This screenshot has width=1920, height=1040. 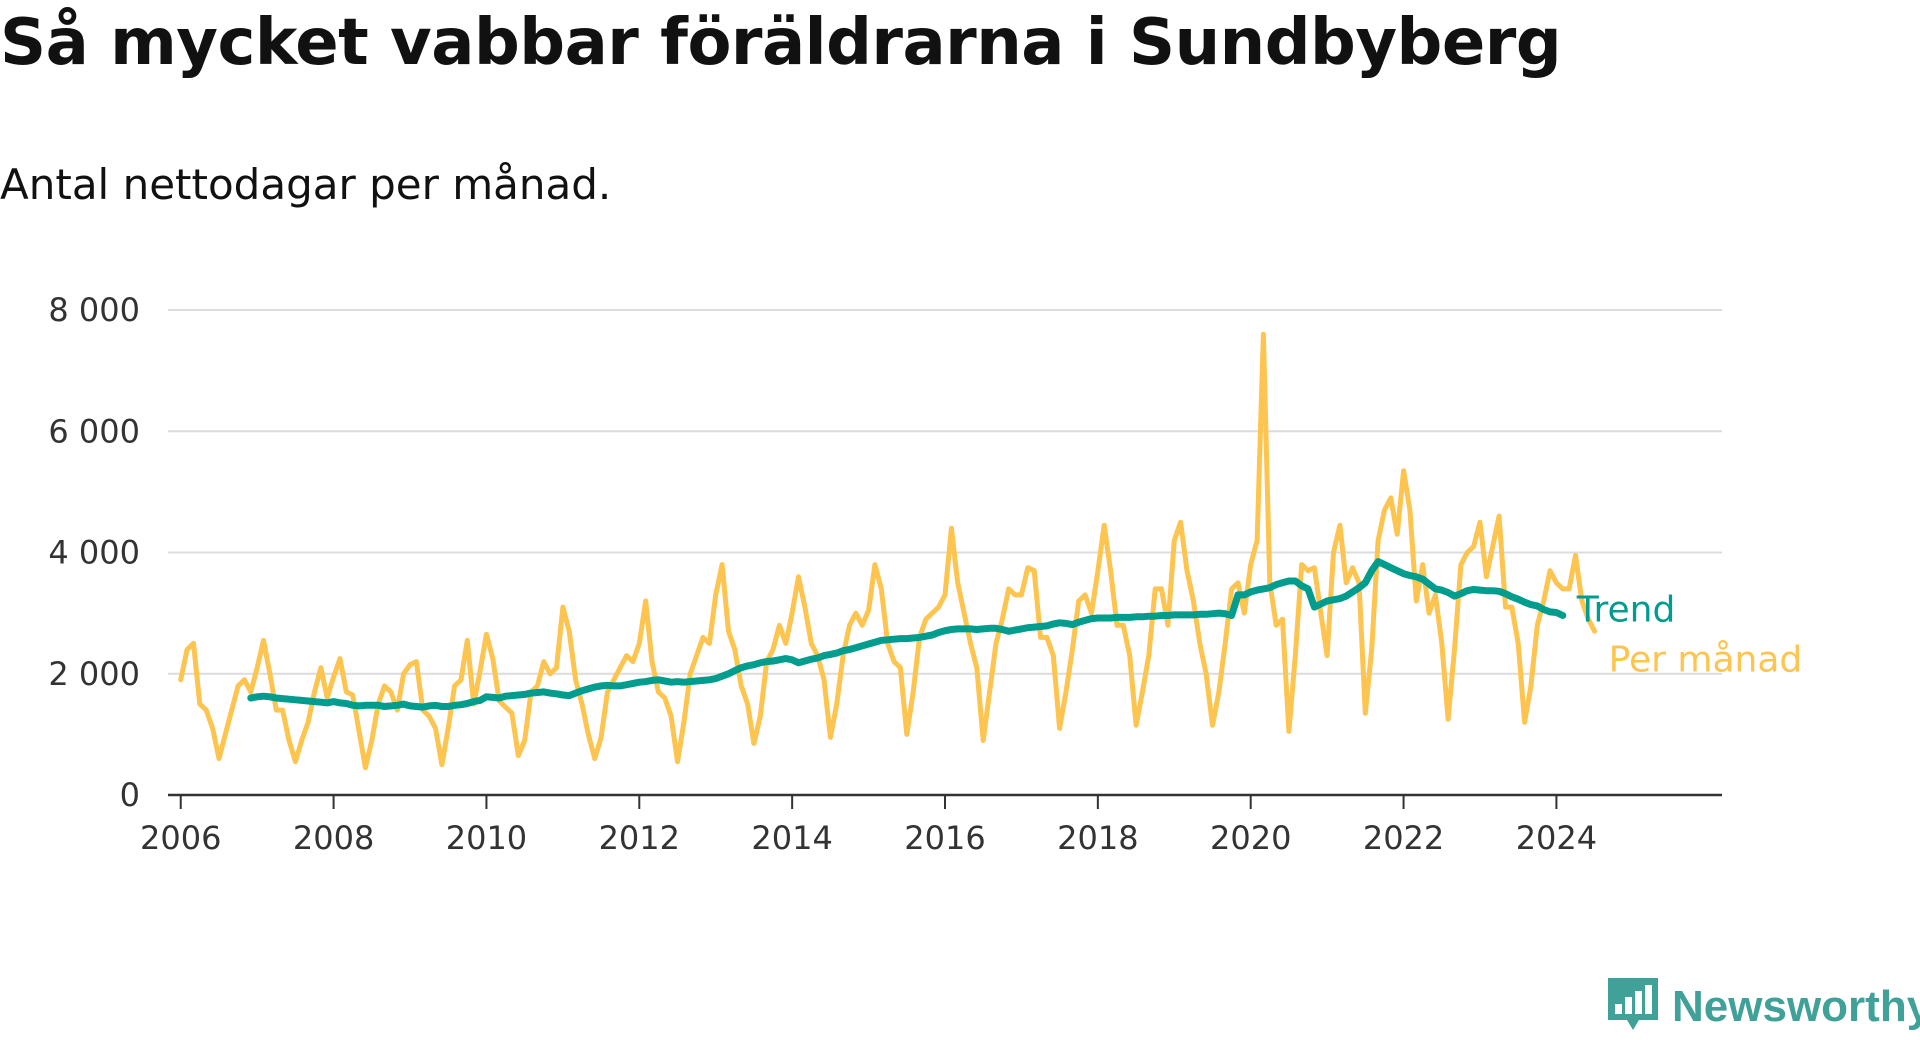 What do you see at coordinates (791, 838) in the screenshot?
I see `x-tick-label: 2014` at bounding box center [791, 838].